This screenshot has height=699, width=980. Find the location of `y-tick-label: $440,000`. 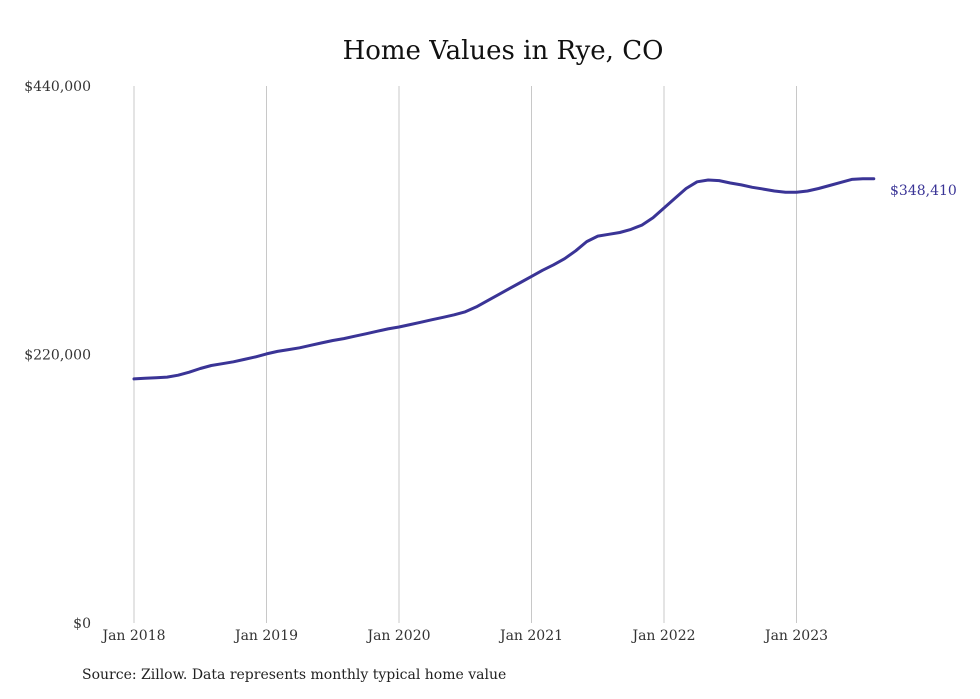

y-tick-label: $440,000 is located at coordinates (57, 87).